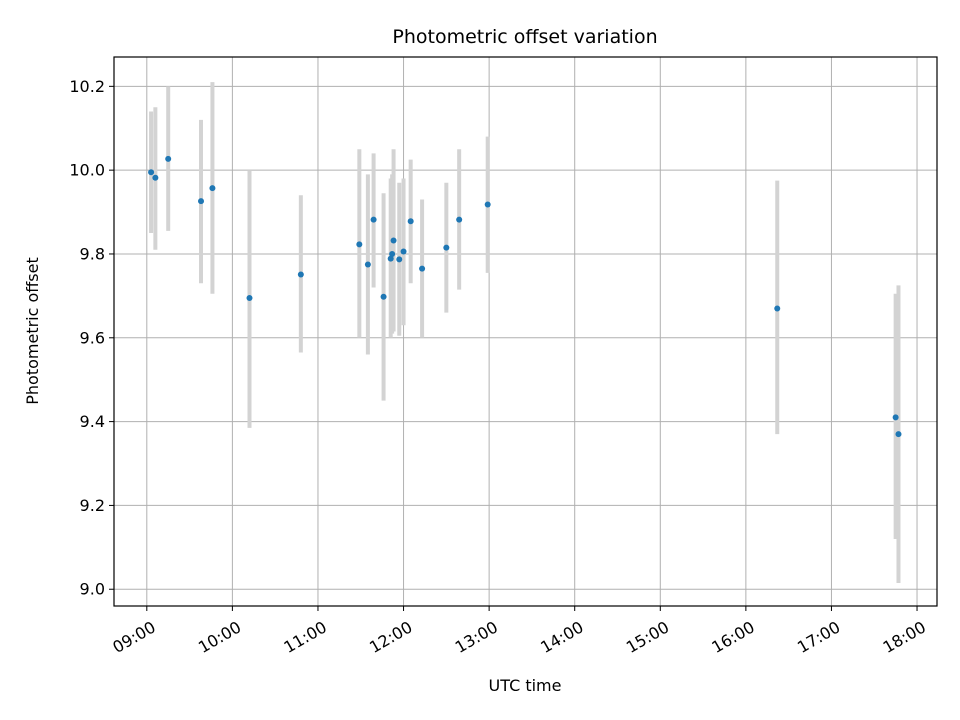 The image size is (960, 720). What do you see at coordinates (87, 170) in the screenshot?
I see `y-tick-label: 10.0` at bounding box center [87, 170].